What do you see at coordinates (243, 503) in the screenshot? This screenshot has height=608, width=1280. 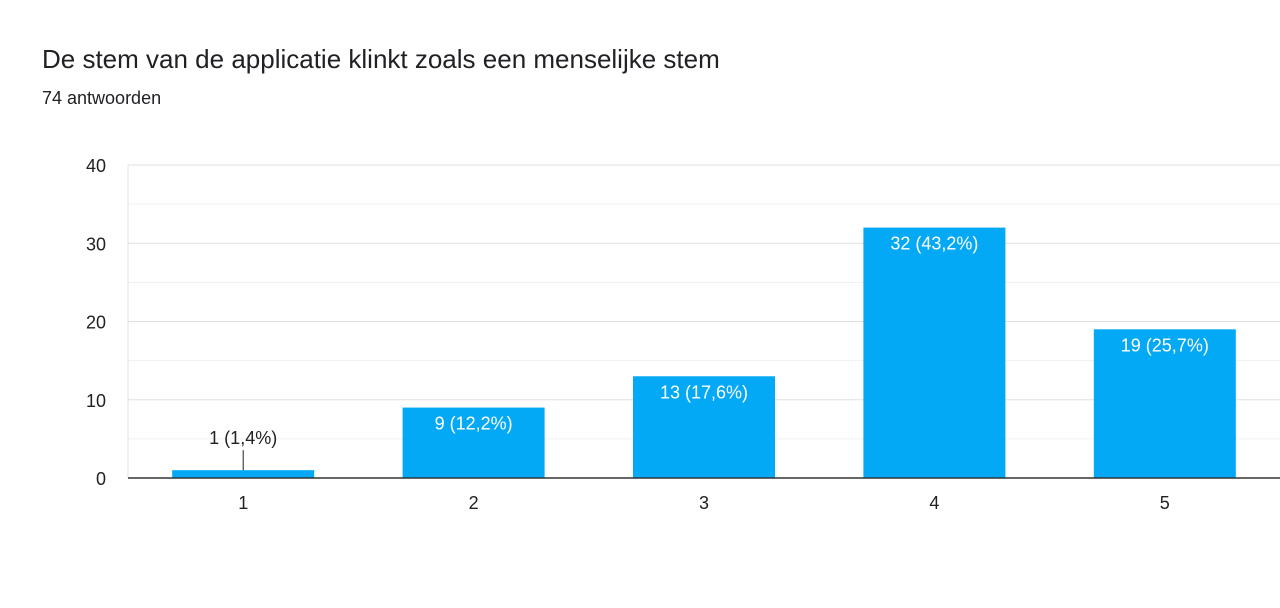 I see `x-tick-label: 1` at bounding box center [243, 503].